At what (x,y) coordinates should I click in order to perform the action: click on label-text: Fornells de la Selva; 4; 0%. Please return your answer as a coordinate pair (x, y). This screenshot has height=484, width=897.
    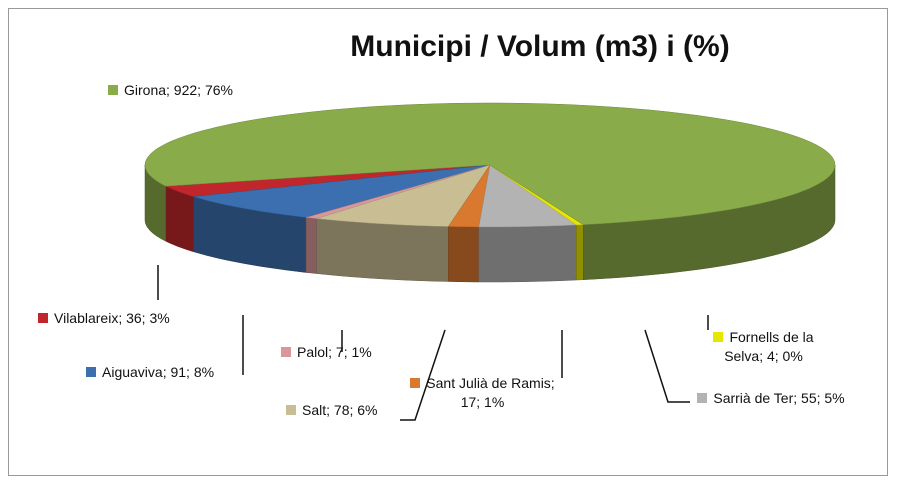
    Looking at the image, I should click on (769, 346).